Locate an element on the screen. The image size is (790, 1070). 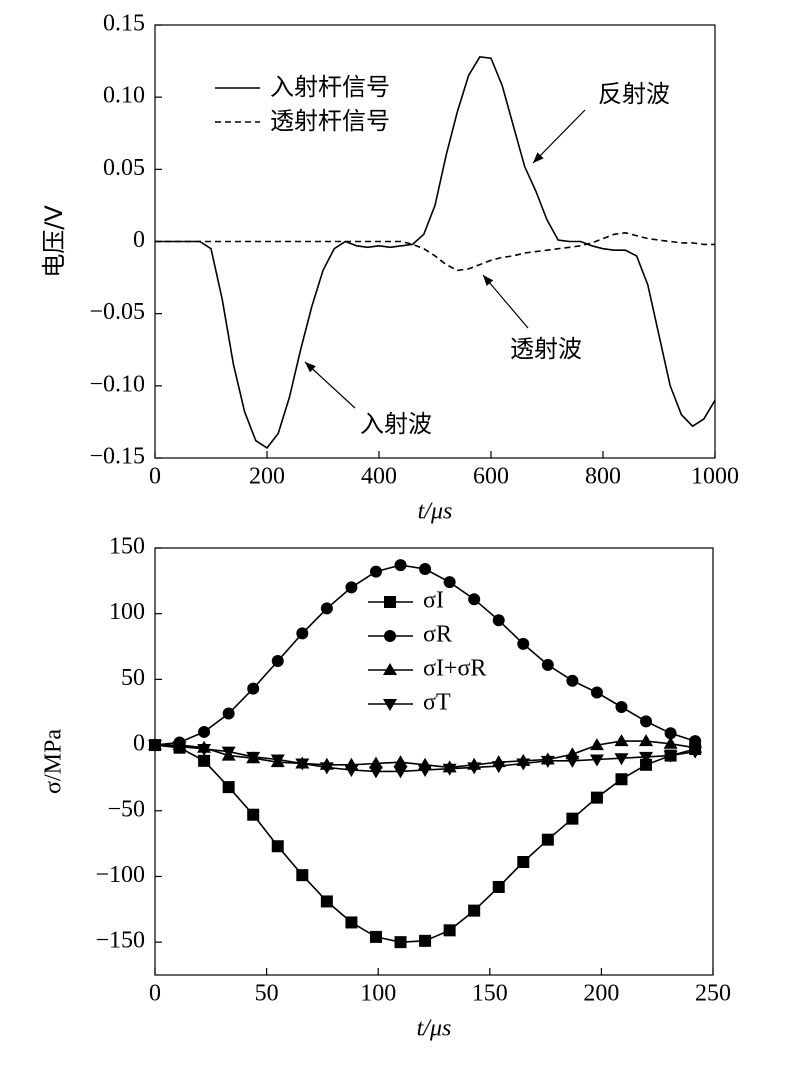
series-line is located at coordinates (435, 251).